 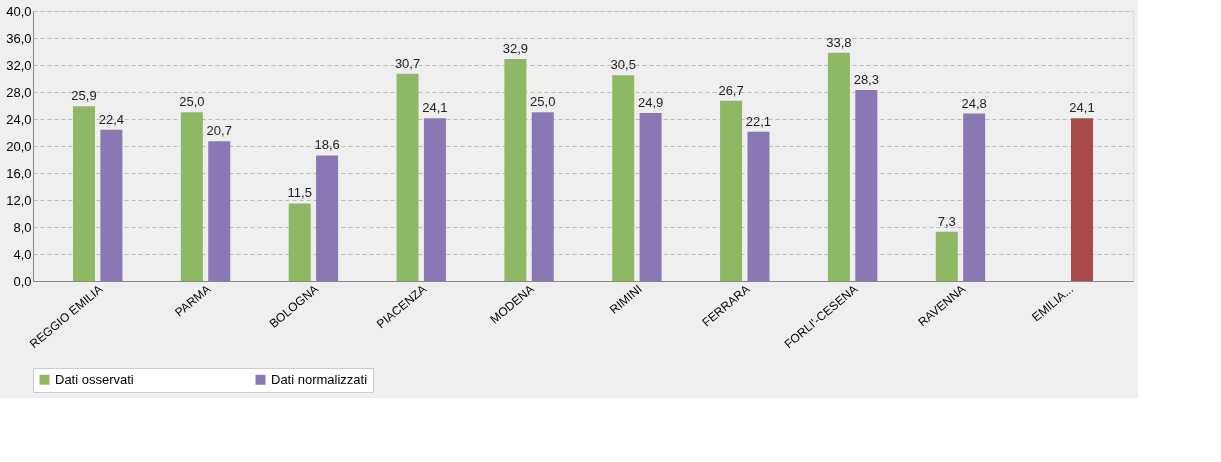 What do you see at coordinates (19, 38) in the screenshot?
I see `y-tick-label: 36,0` at bounding box center [19, 38].